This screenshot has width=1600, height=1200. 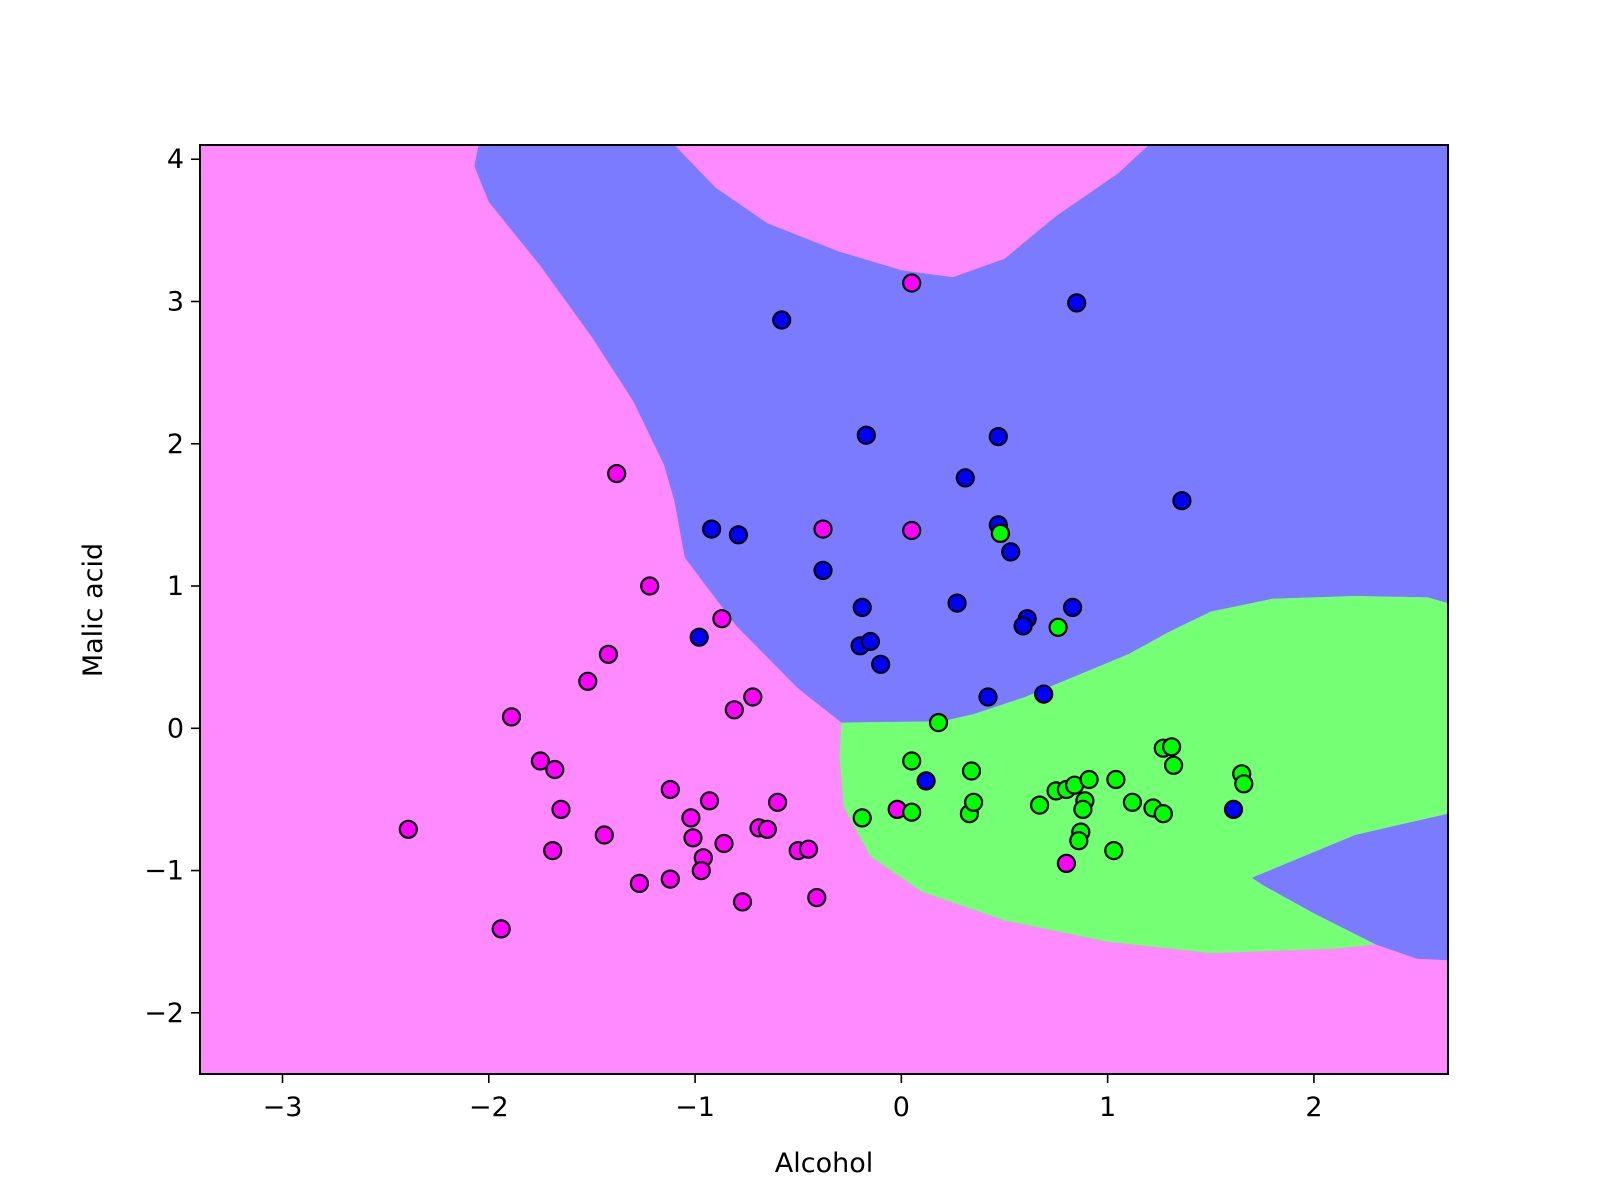 I want to click on x-tick-label: 2, so click(x=1313, y=1107).